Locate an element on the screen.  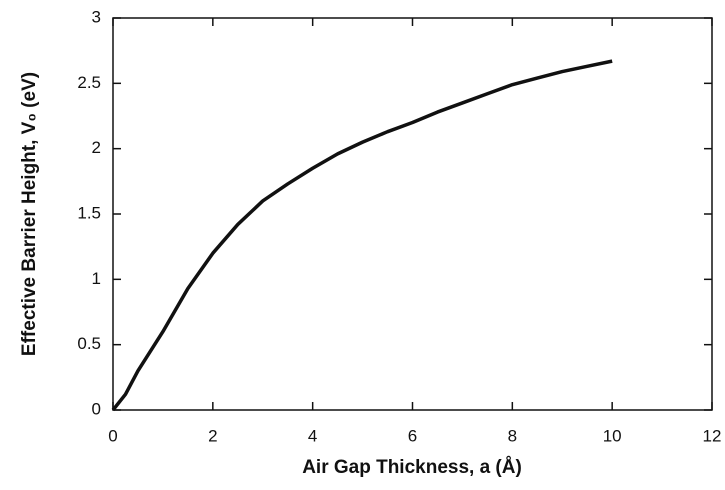
x-tick-label: 6 is located at coordinates (412, 435).